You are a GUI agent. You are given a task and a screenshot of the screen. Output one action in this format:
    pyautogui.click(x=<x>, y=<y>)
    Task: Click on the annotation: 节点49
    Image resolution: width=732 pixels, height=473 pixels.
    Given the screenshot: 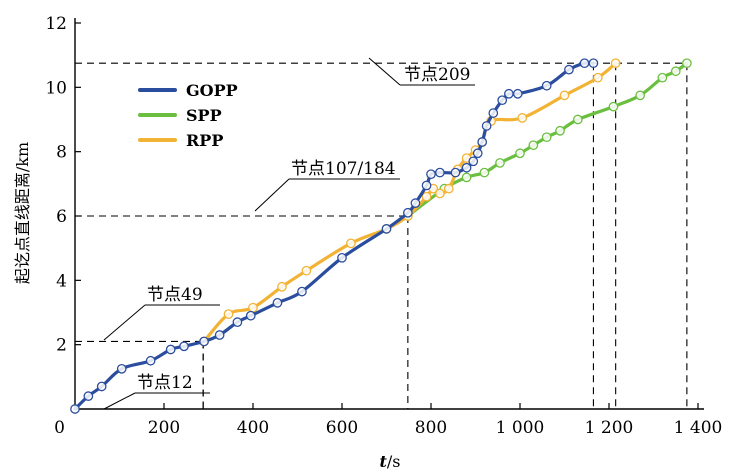 What is the action you would take?
    pyautogui.click(x=161, y=313)
    